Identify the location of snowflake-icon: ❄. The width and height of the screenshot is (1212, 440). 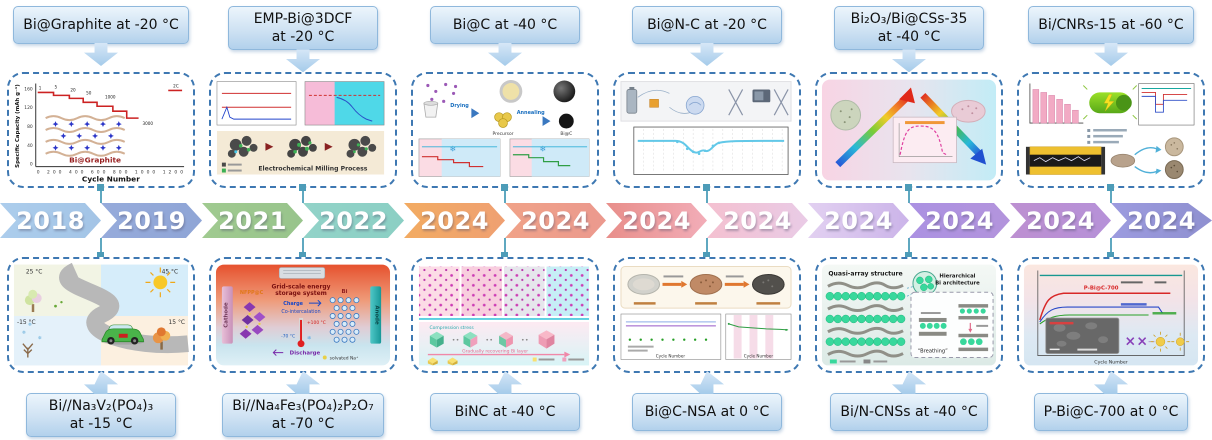
(453, 149).